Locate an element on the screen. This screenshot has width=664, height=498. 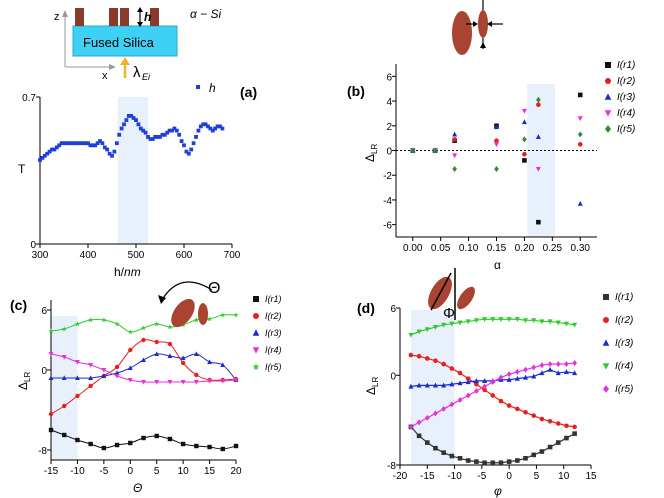
rotation-illustration: Θ is located at coordinates (189, 304).